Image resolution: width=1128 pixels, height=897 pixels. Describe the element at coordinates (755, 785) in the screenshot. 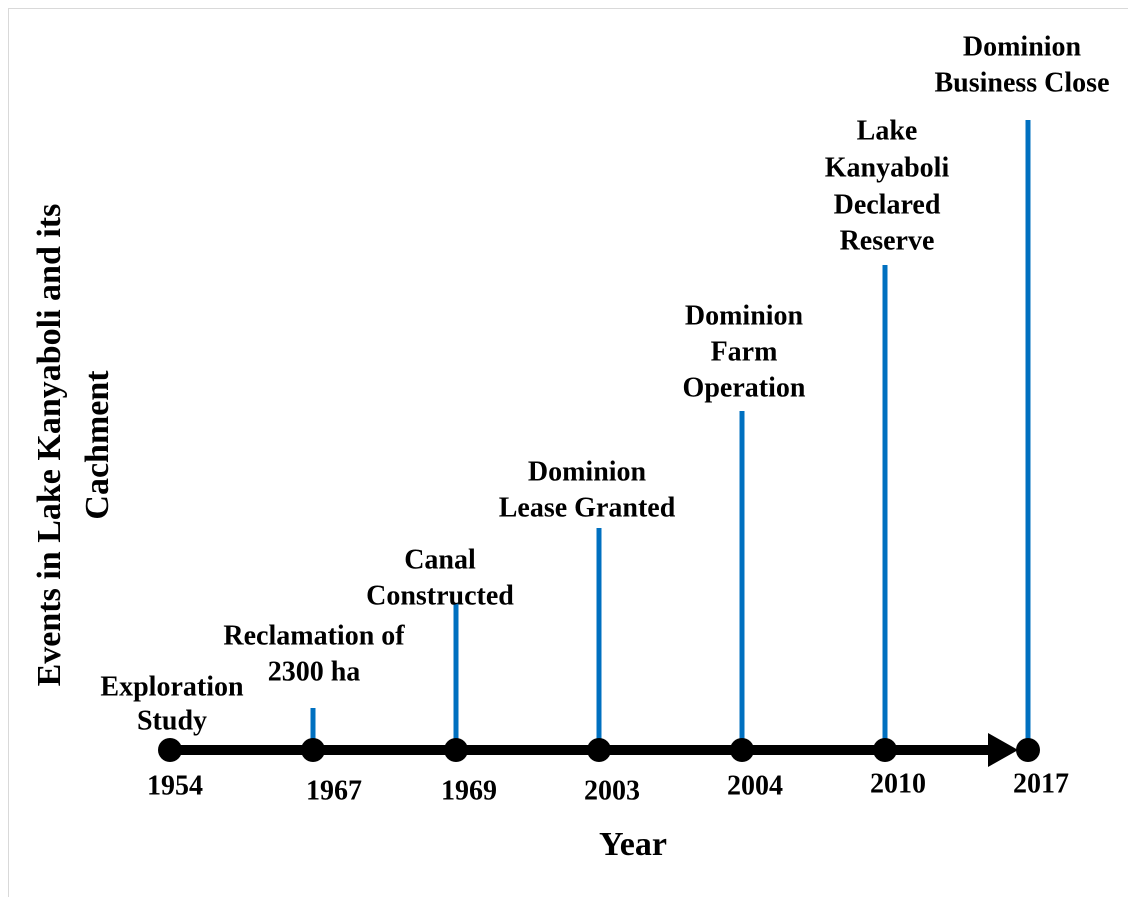

I see `year-label: 2004` at that location.